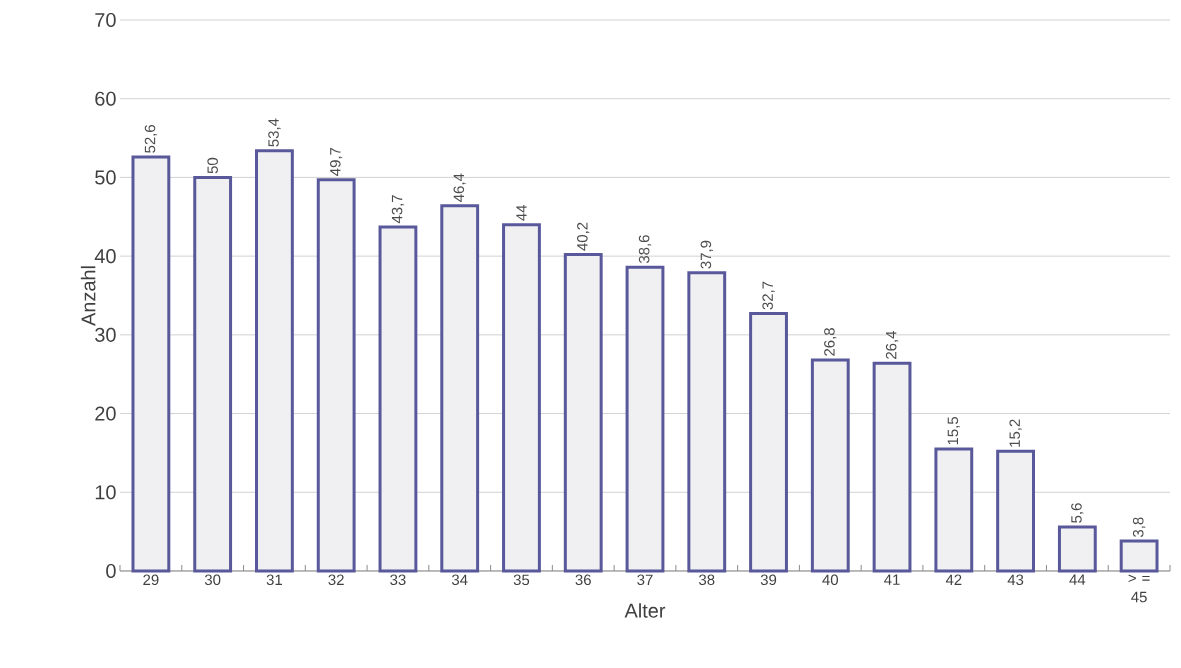 This screenshot has width=1181, height=668. I want to click on data-label: 50, so click(212, 165).